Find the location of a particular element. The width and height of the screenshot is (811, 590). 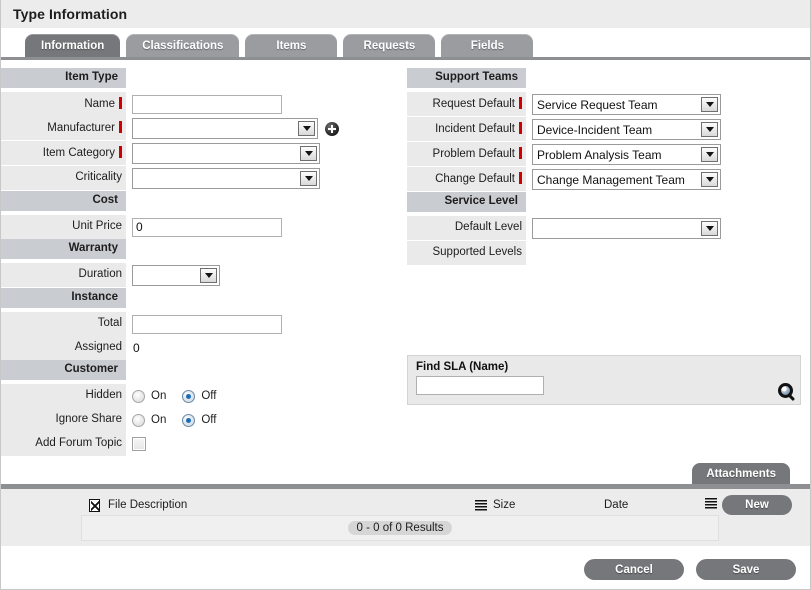

field-manufacturer-wrap is located at coordinates (263, 128).